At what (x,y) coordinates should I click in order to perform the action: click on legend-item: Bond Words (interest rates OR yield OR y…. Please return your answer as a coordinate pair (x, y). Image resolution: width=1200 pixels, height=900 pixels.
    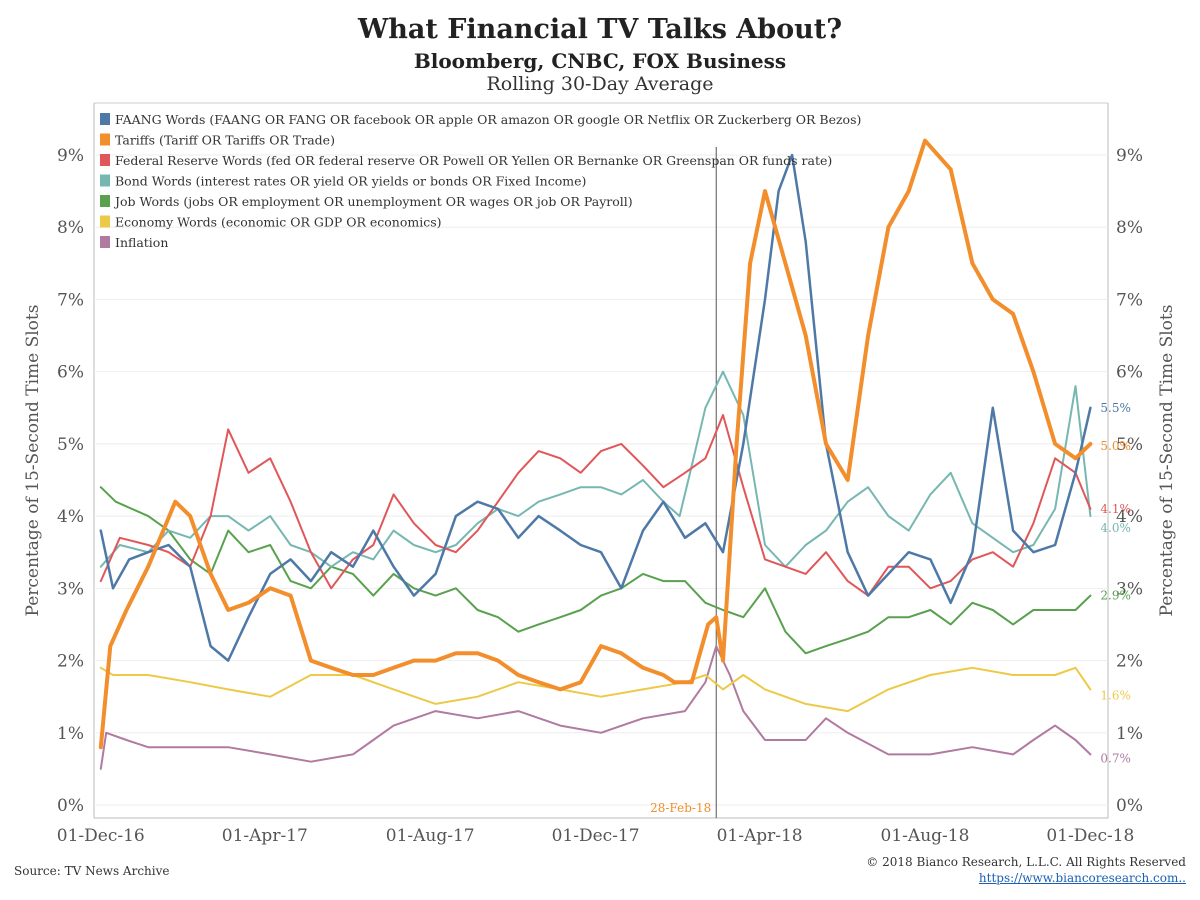
    Looking at the image, I should click on (350, 181).